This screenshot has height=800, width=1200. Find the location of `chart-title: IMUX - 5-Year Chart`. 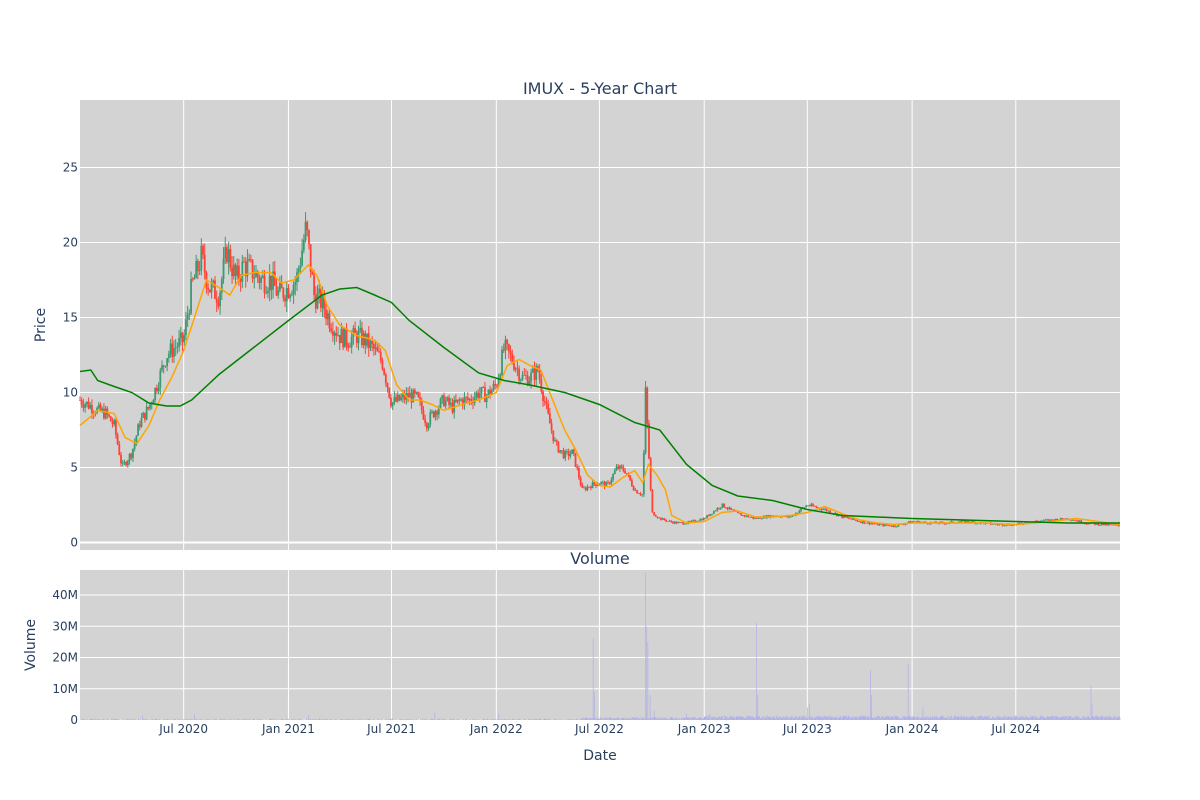

chart-title: IMUX - 5-Year Chart is located at coordinates (600, 88).